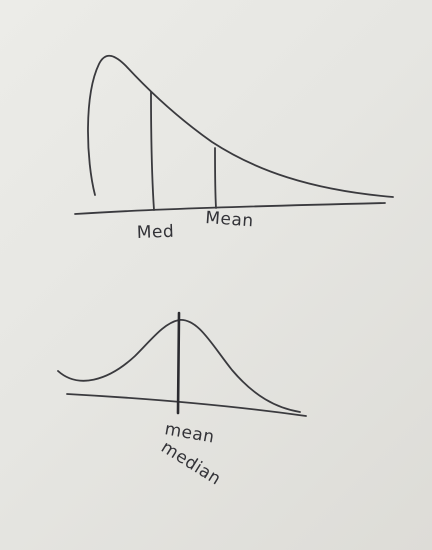 The height and width of the screenshot is (550, 432). Describe the element at coordinates (186, 405) in the screenshot. I see `symmetric-baseline` at that location.